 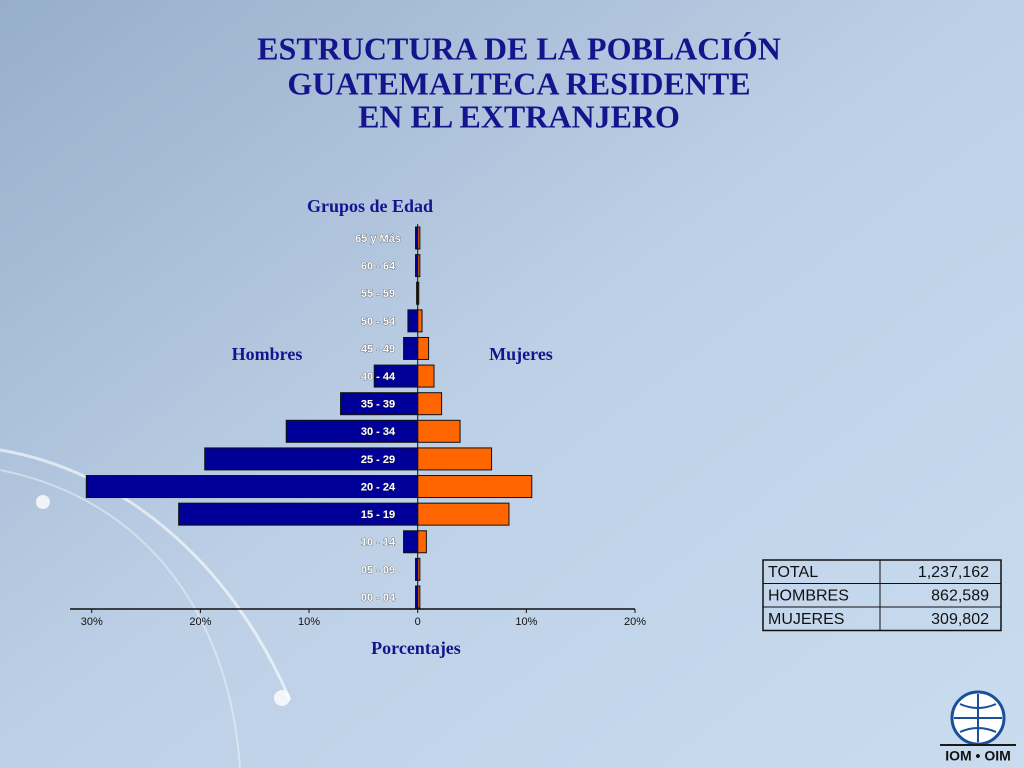 I want to click on logo-text: IOM • OIM, so click(x=978, y=756).